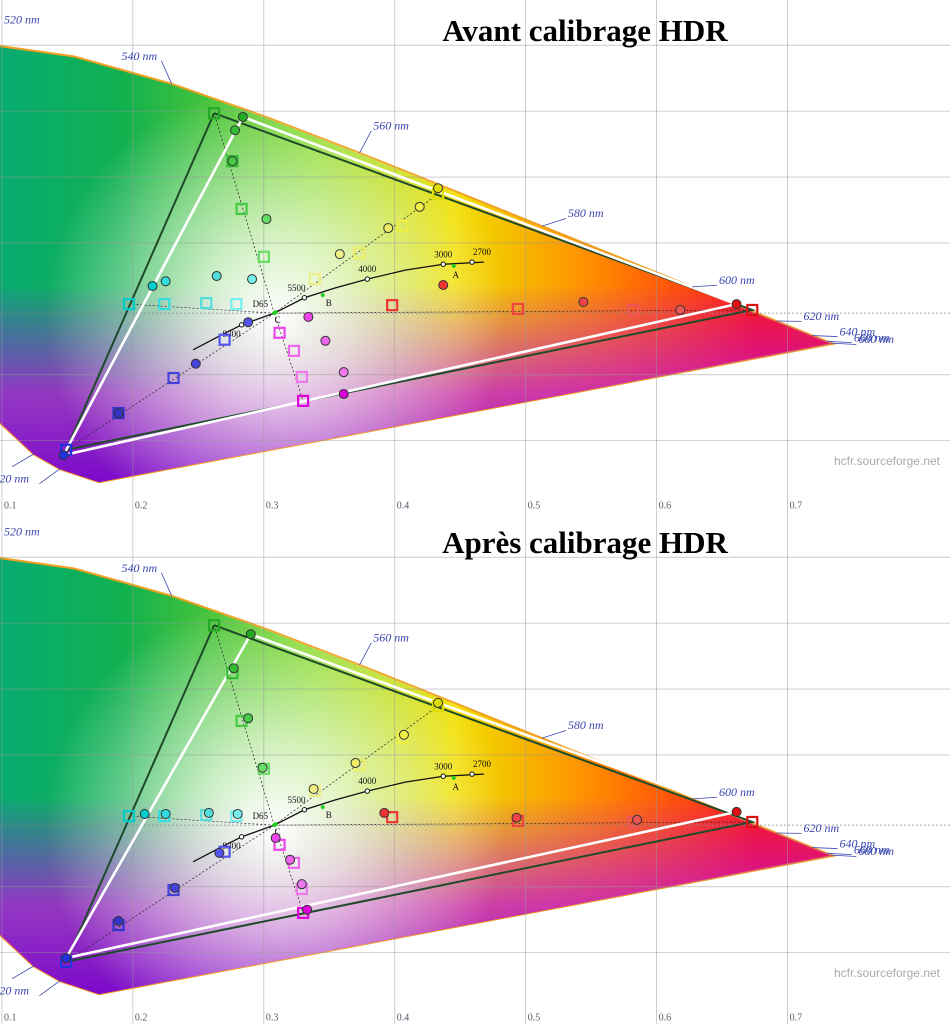  I want to click on chart-title: Avant calibrage HDR, so click(585, 30).